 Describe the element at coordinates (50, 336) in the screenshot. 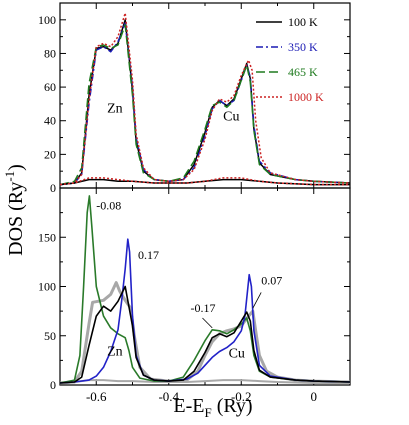

I see `y-tick-label: 50` at that location.